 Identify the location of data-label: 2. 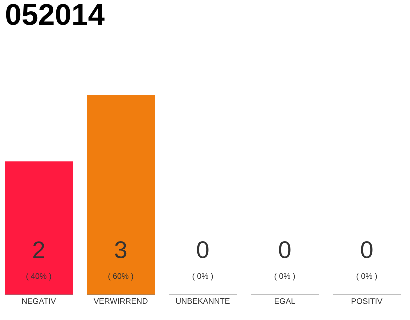
(39, 250).